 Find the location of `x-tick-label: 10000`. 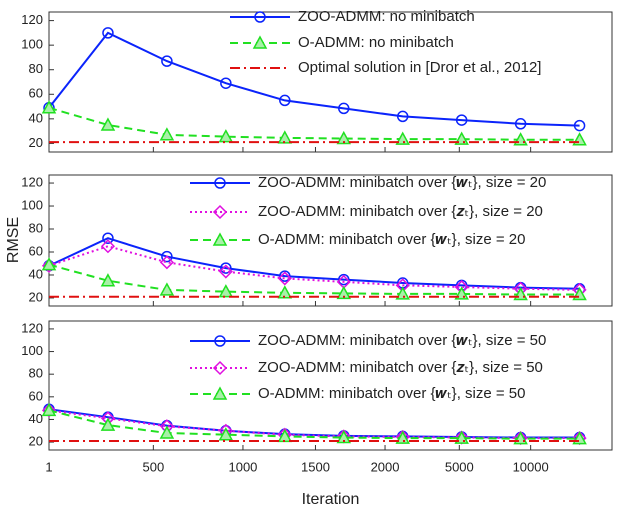

x-tick-label: 10000 is located at coordinates (531, 466).